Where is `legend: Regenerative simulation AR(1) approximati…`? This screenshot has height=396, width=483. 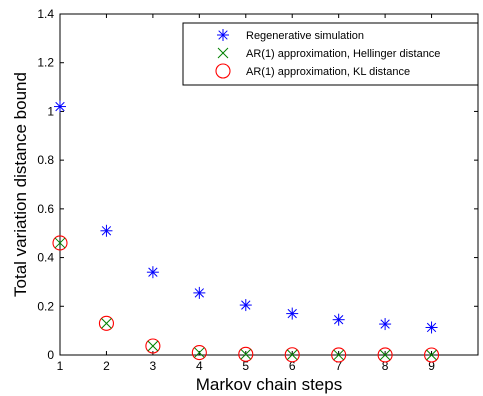
legend: Regenerative simulation AR(1) approximati… is located at coordinates (330, 54).